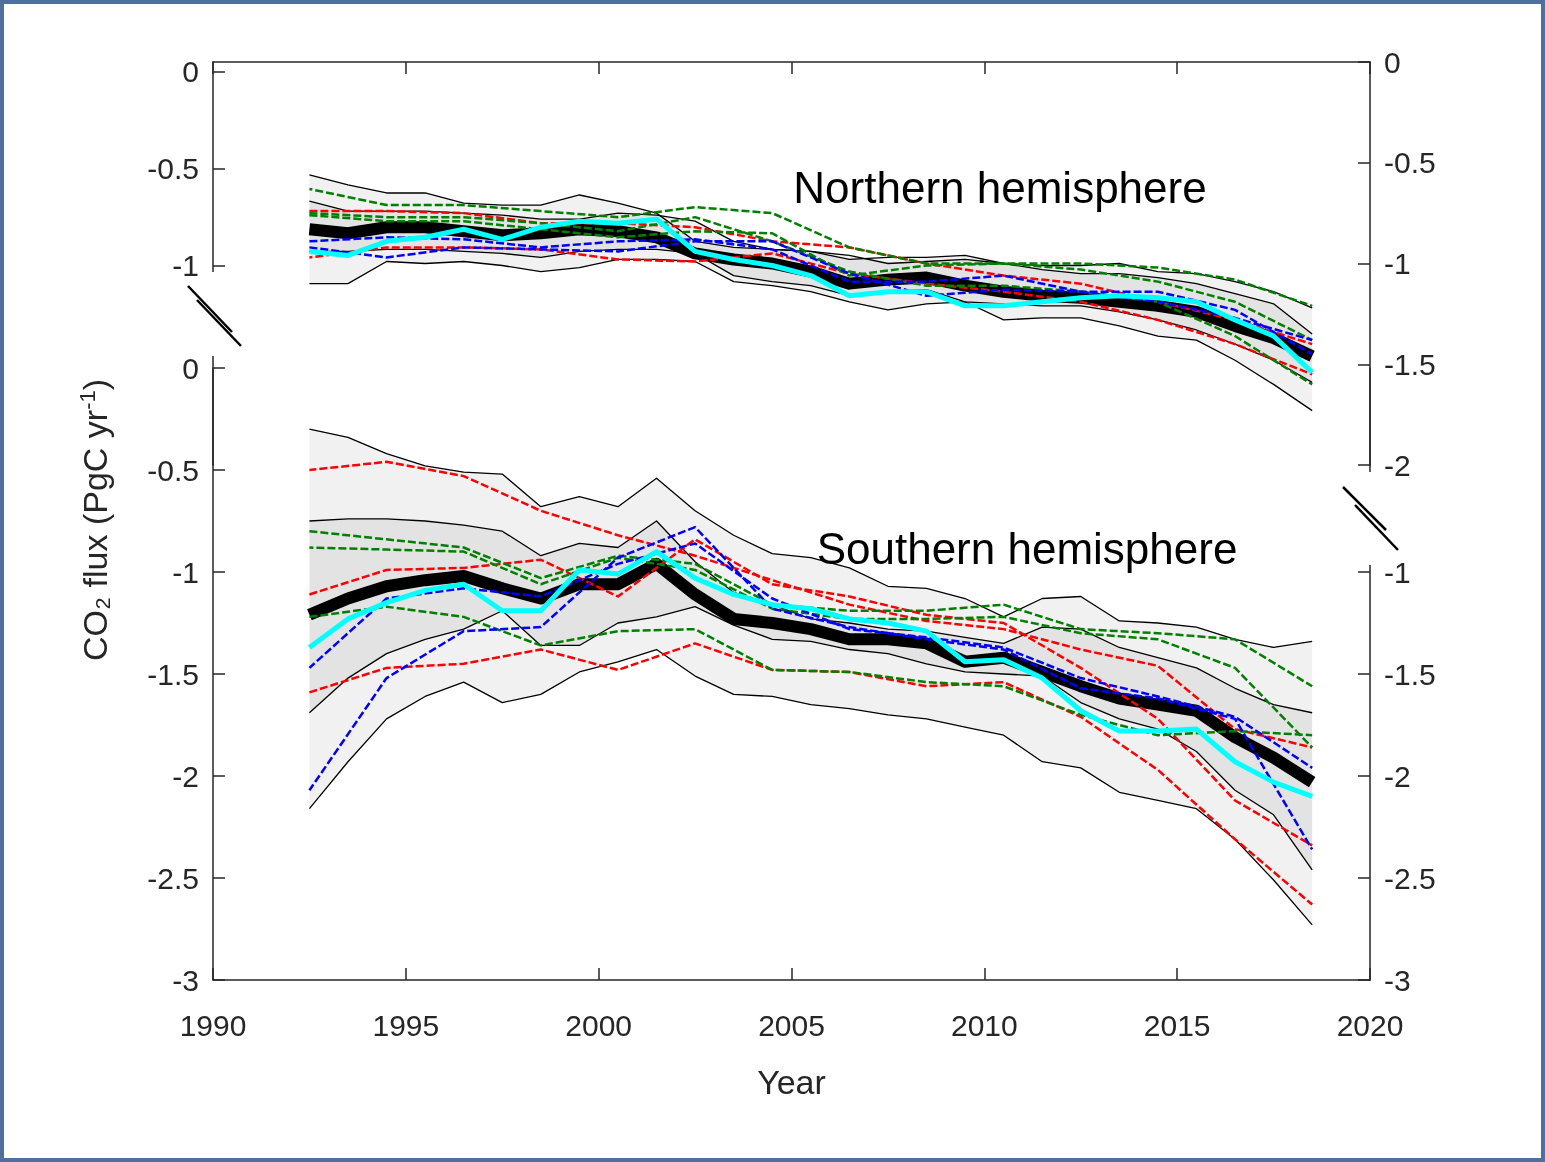 The image size is (1545, 1162). Describe the element at coordinates (185, 776) in the screenshot. I see `y-tick-label: -2` at that location.